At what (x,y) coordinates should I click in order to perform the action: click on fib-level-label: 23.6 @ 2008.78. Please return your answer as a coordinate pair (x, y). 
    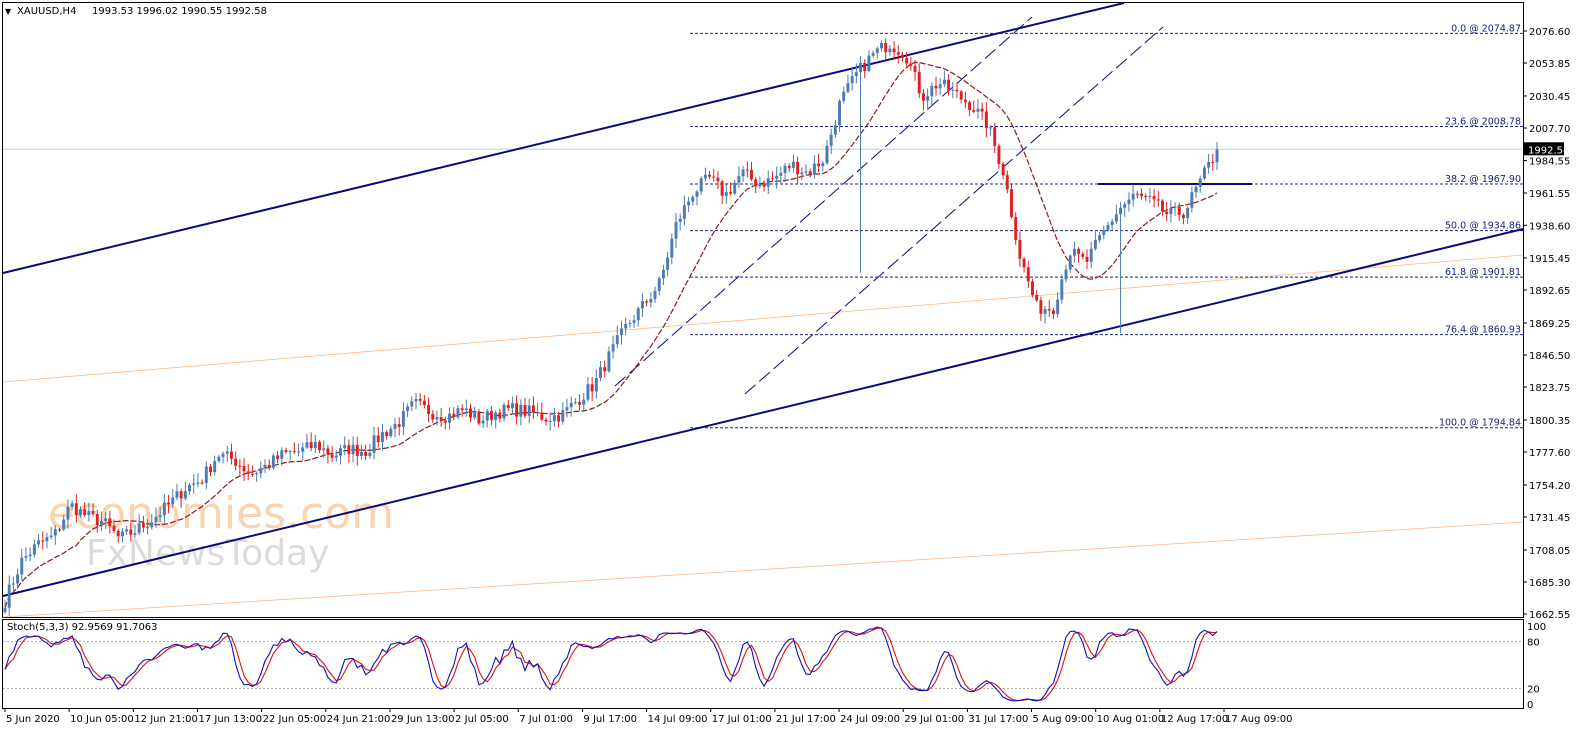
    Looking at the image, I should click on (1483, 121).